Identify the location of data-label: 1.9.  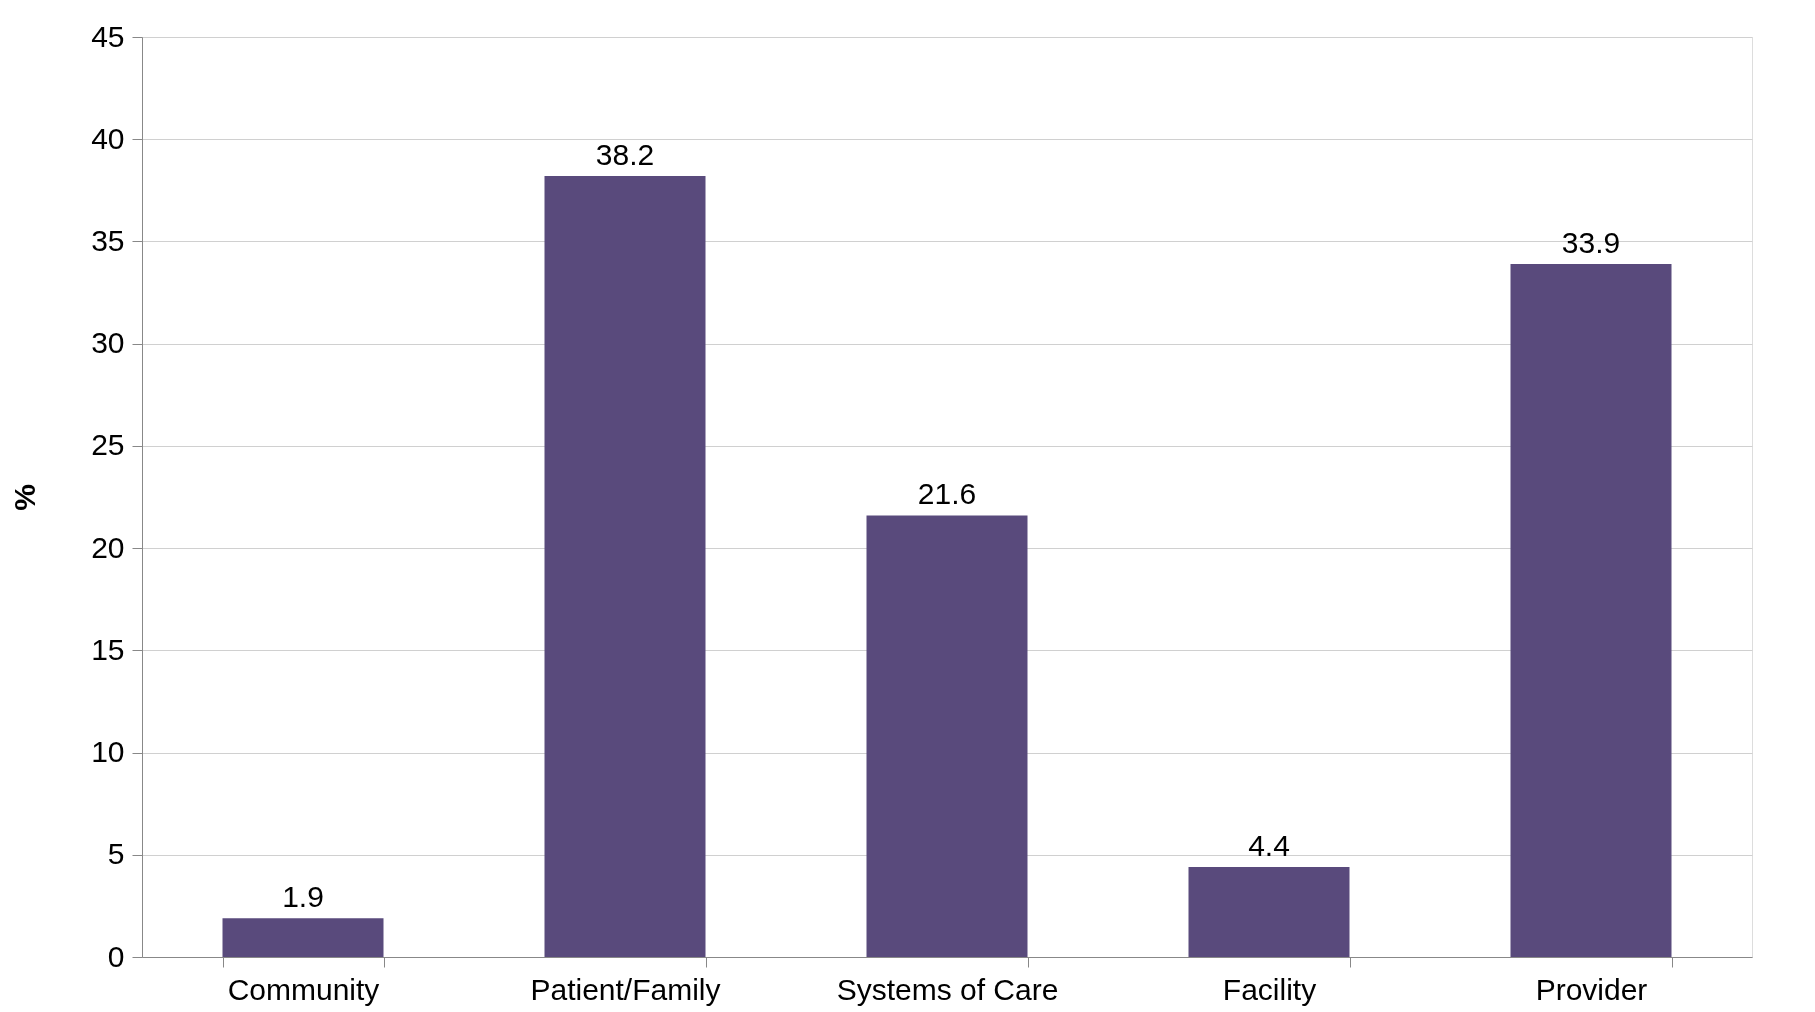
(303, 897).